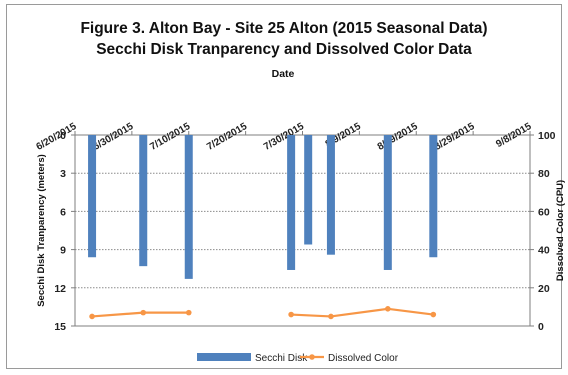 The image size is (568, 375). What do you see at coordinates (544, 212) in the screenshot?
I see `right-axis-tick-label: 60` at bounding box center [544, 212].